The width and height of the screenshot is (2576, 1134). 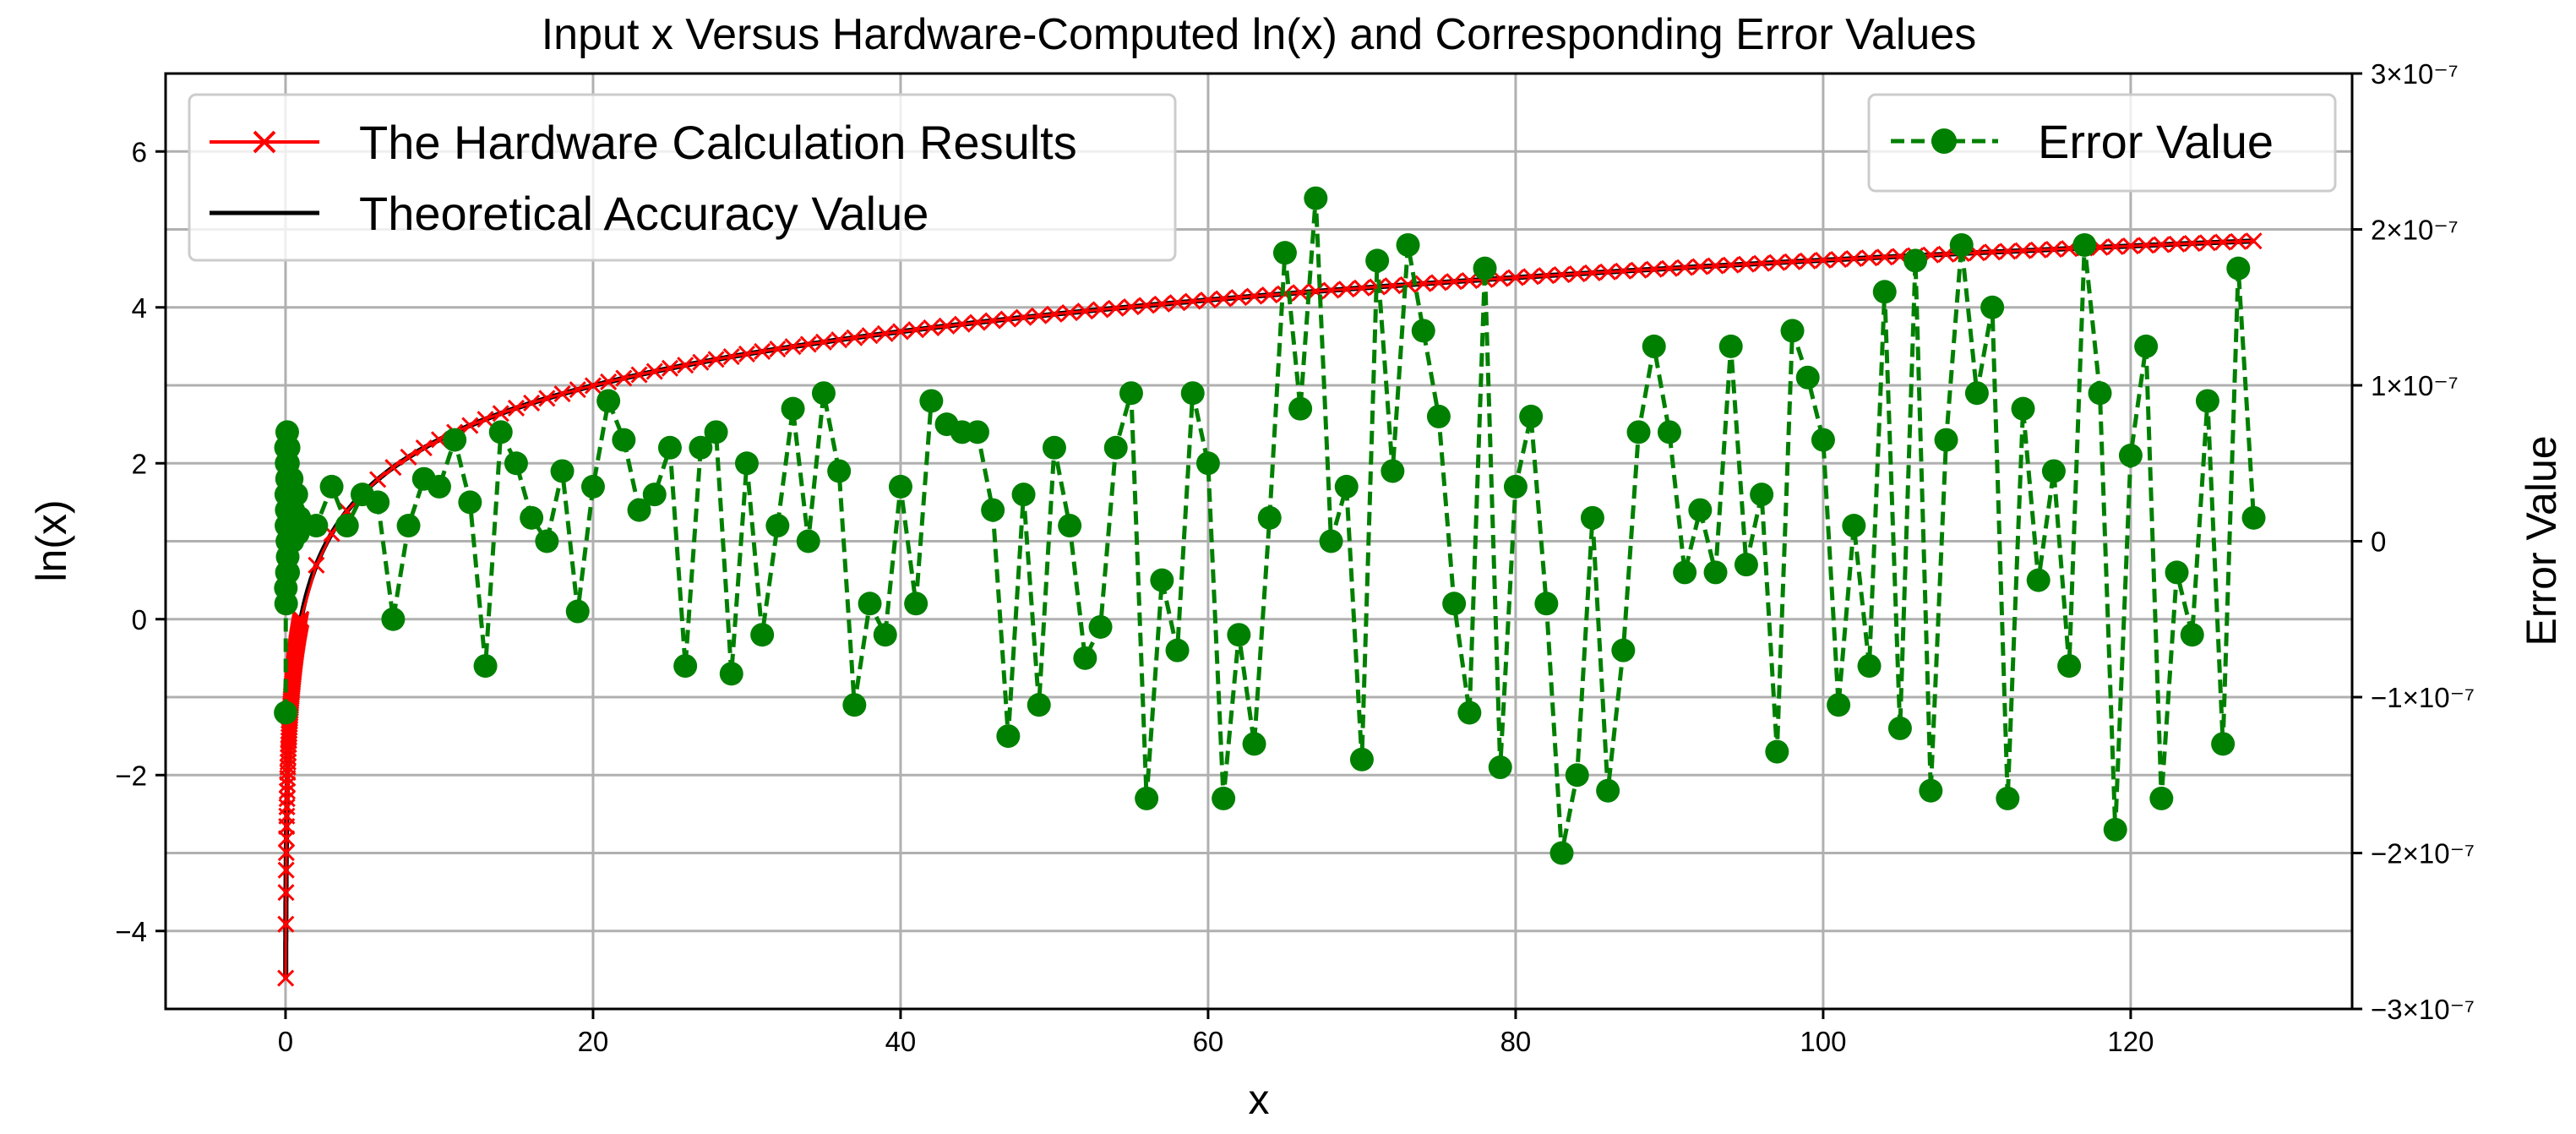 I want to click on x-tick-label: 100, so click(x=1823, y=1041).